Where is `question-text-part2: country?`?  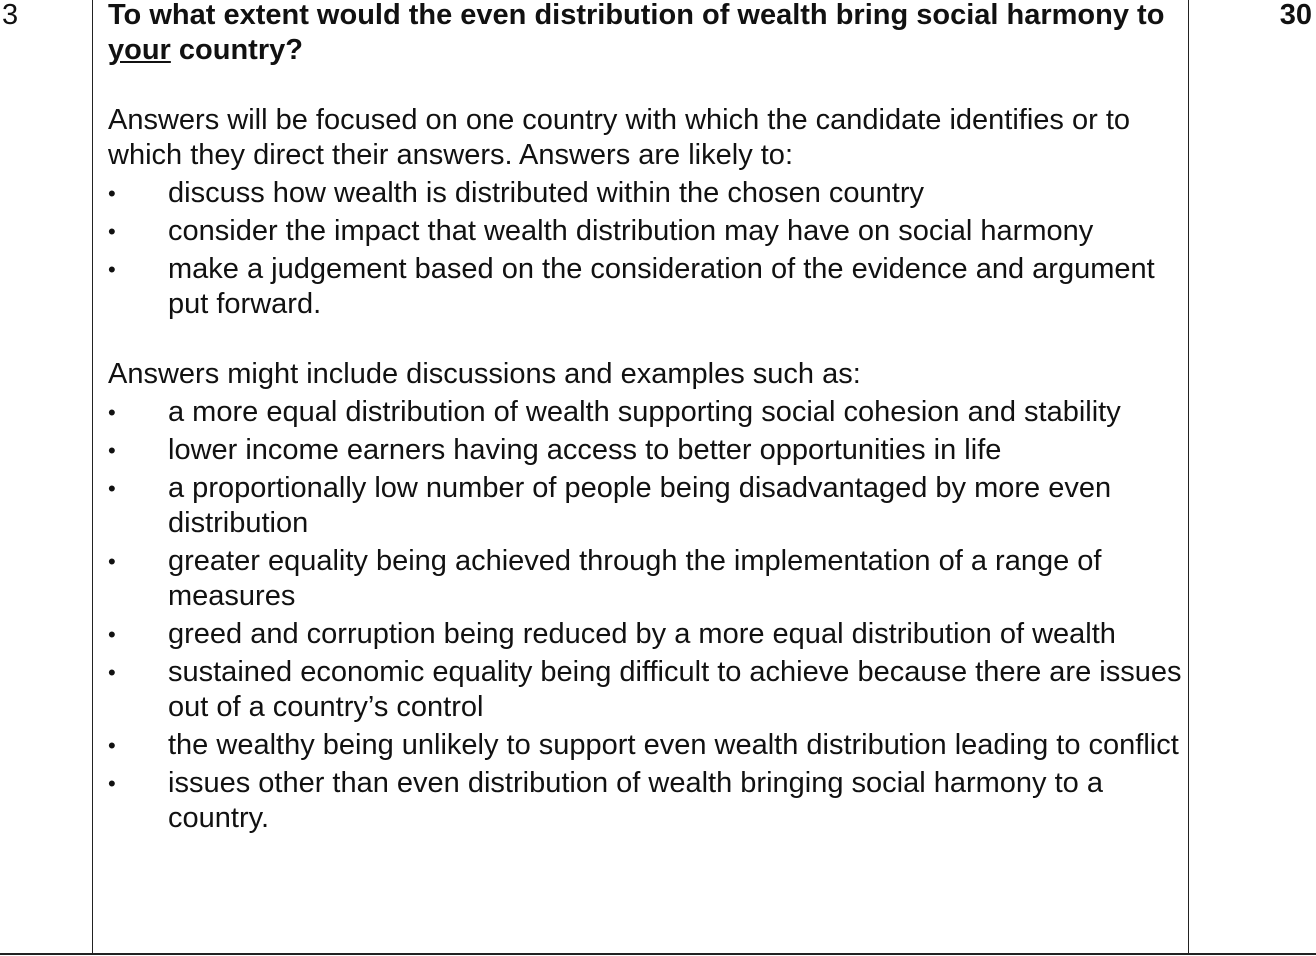
question-text-part2: country? is located at coordinates (236, 50).